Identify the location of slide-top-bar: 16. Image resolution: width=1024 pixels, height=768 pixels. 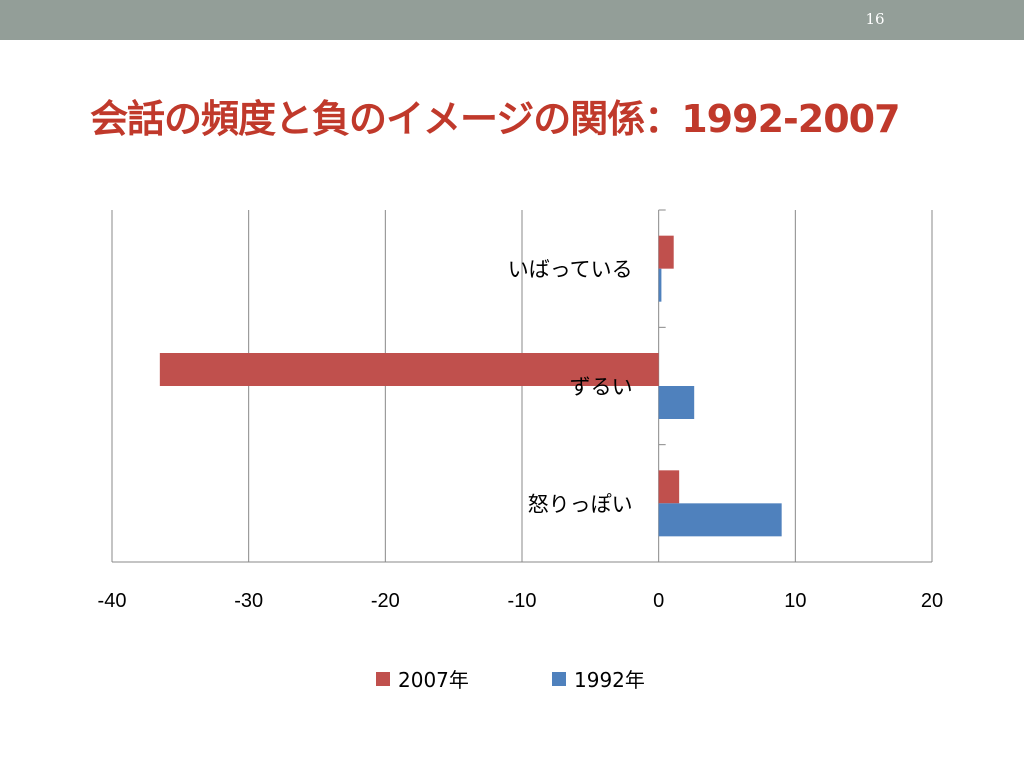
(512, 20).